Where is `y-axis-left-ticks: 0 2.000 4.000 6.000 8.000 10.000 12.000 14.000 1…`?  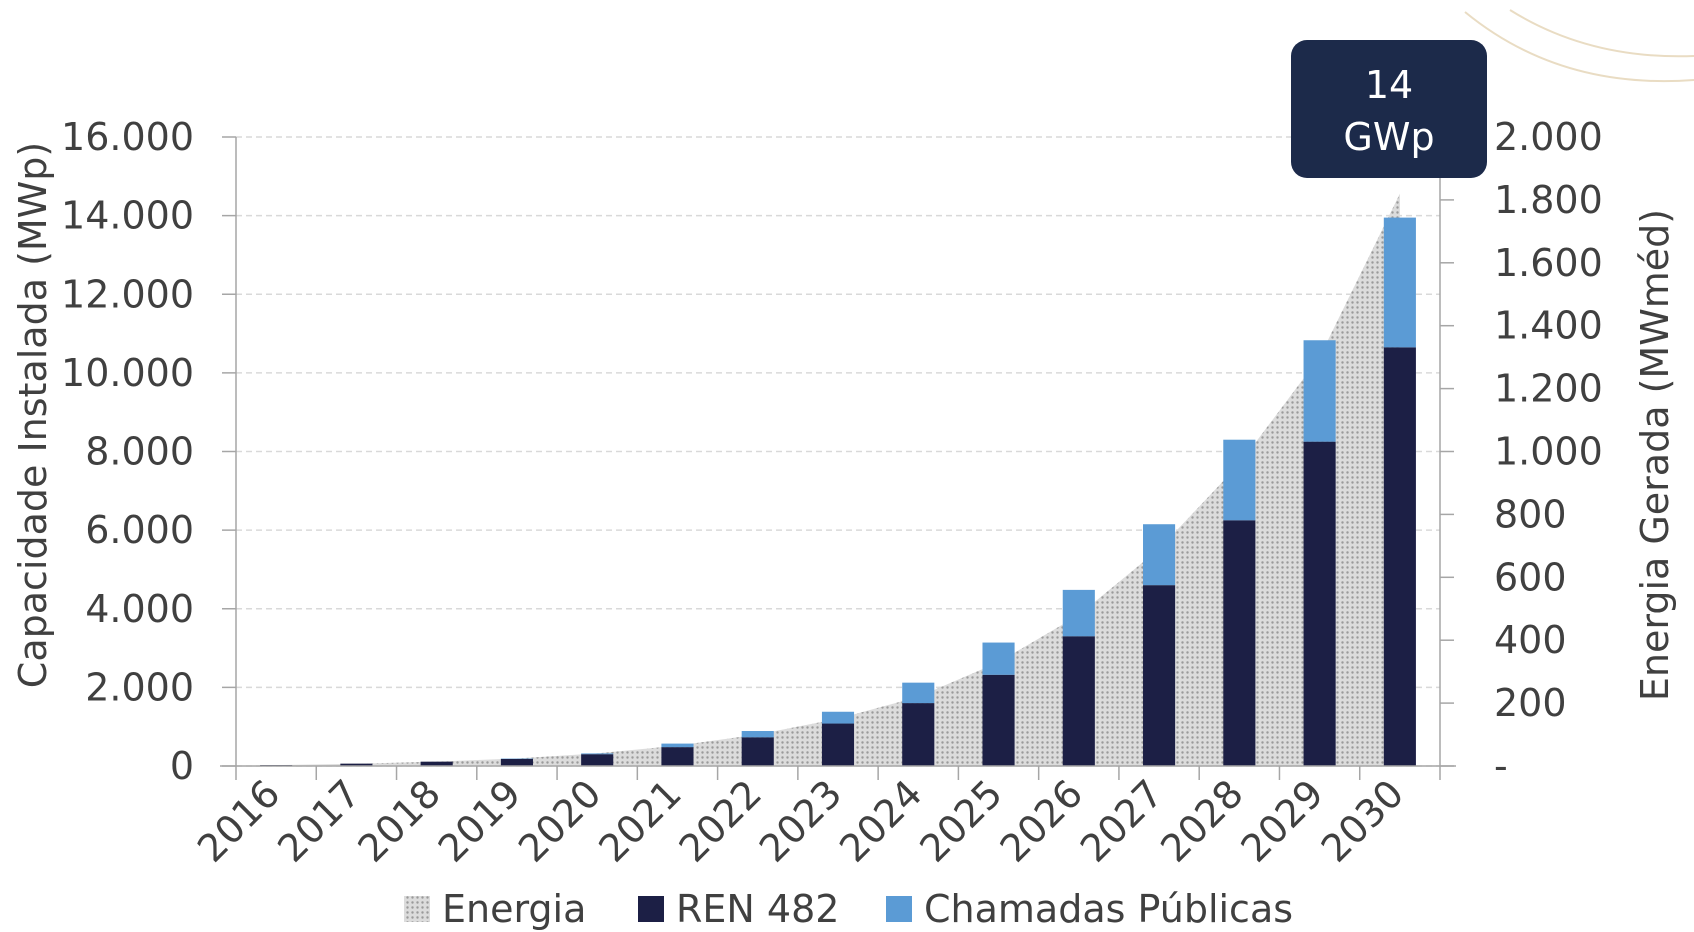 y-axis-left-ticks: 0 2.000 4.000 6.000 8.000 10.000 12.000 14.000 1… is located at coordinates (148, 451).